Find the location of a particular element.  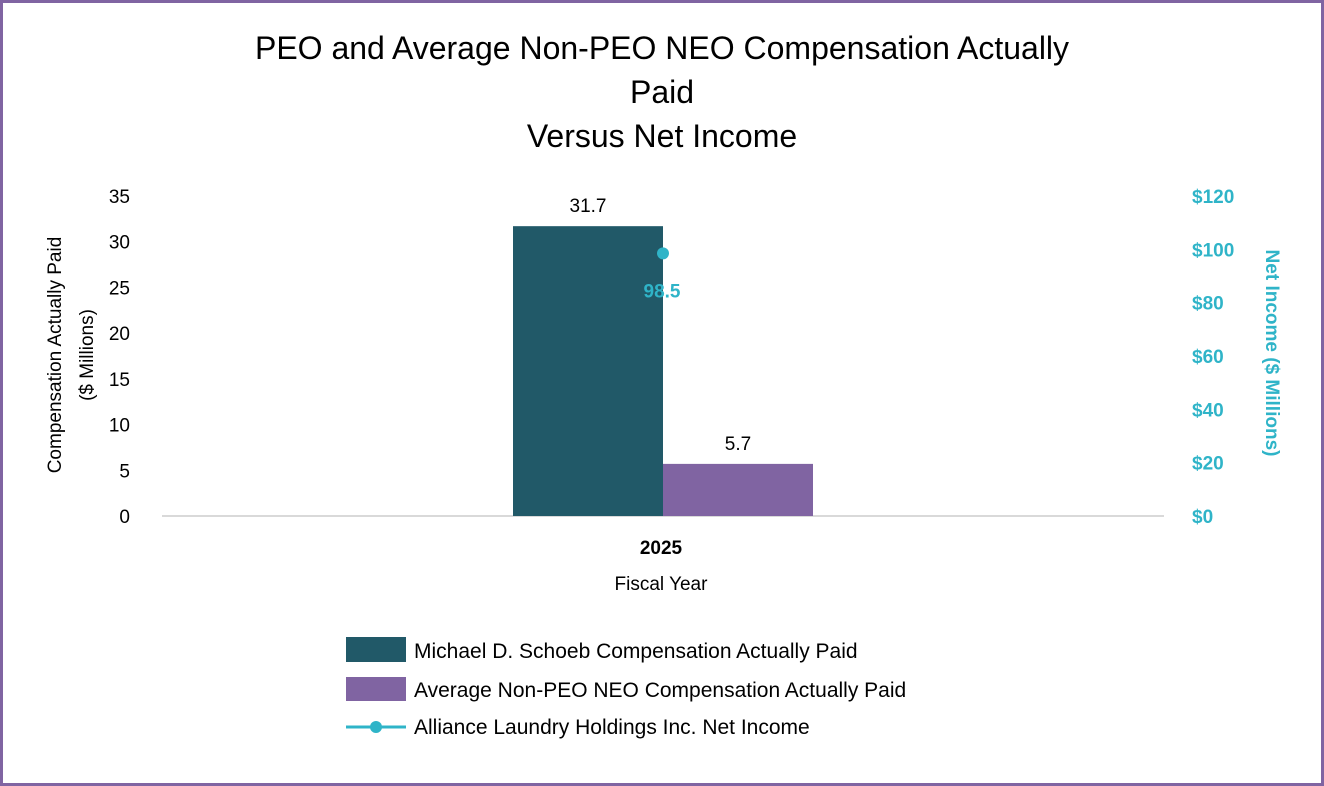

bars is located at coordinates (663, 371).